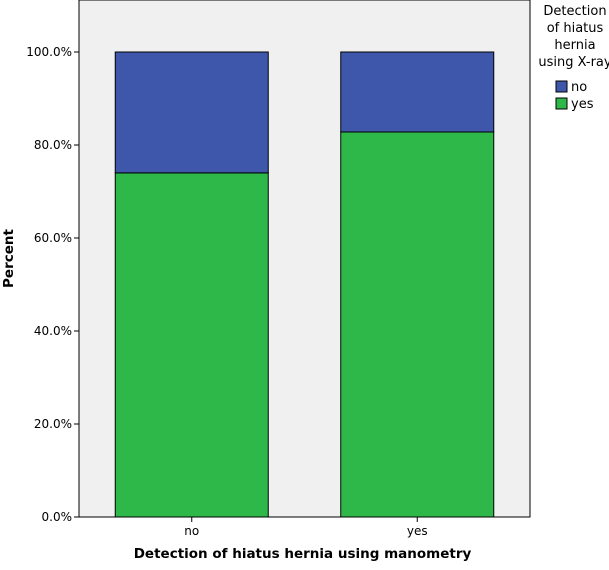 This screenshot has width=609, height=570. I want to click on bar-no-no, so click(191, 112).